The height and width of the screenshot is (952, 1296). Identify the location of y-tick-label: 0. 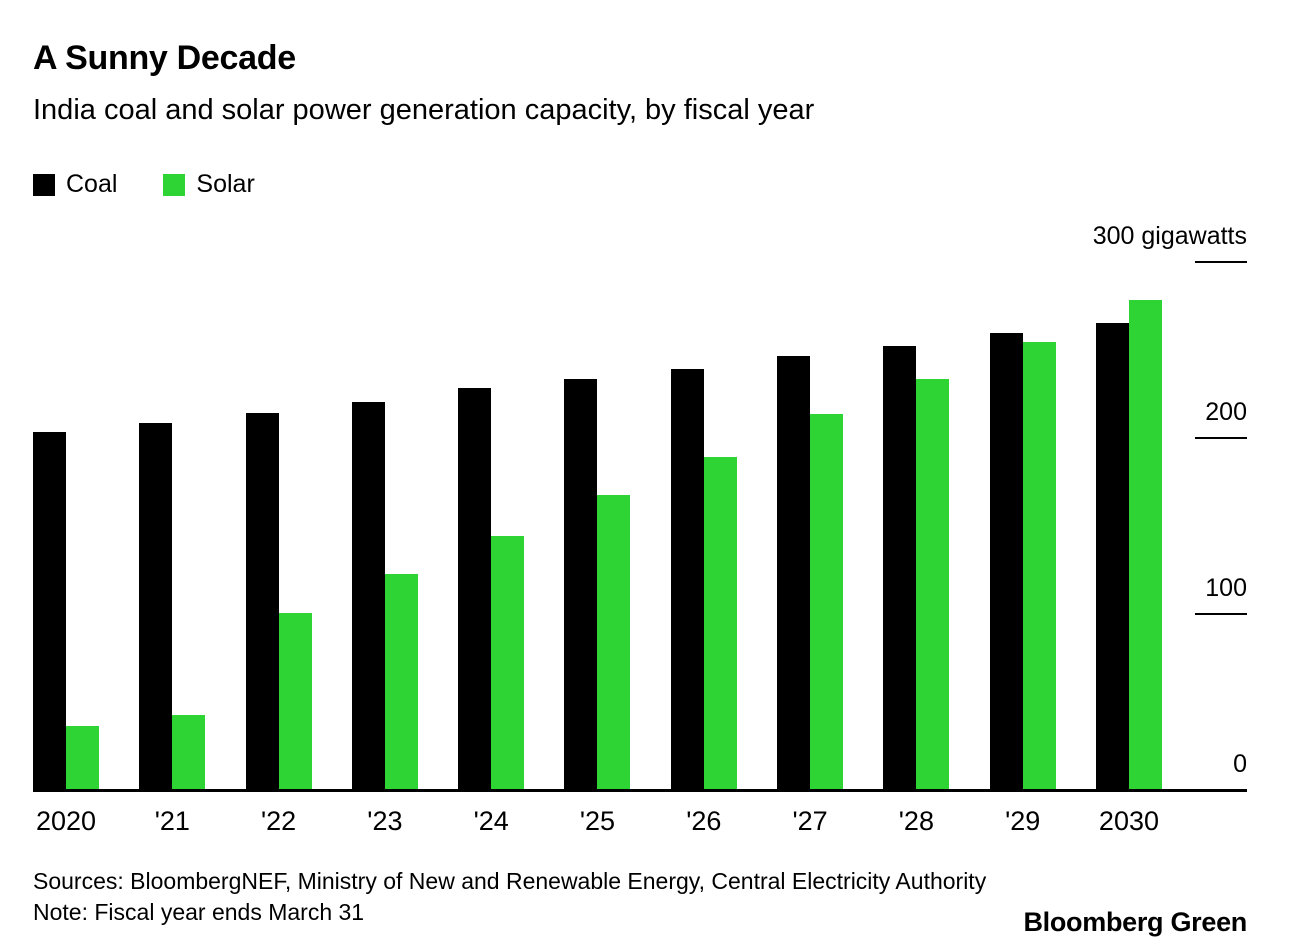
(1240, 764).